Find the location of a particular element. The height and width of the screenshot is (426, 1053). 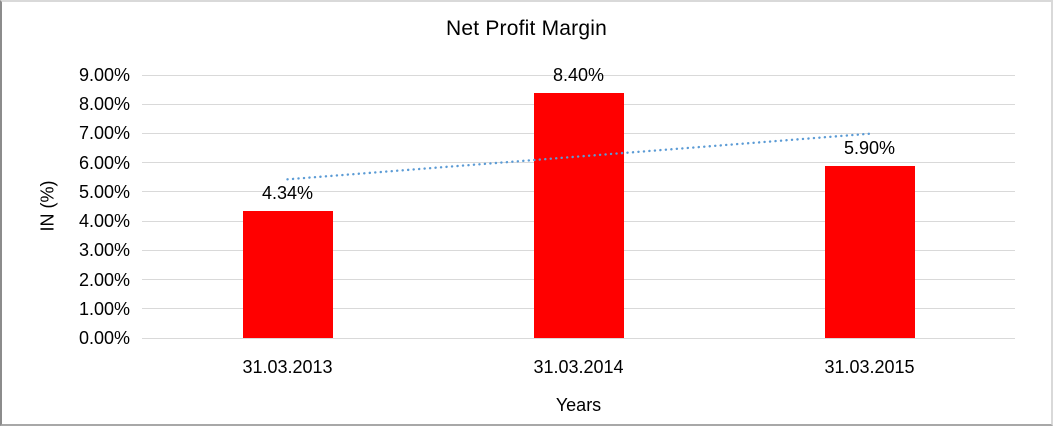

y-axis-tick-label: 5.00% is located at coordinates (104, 191).